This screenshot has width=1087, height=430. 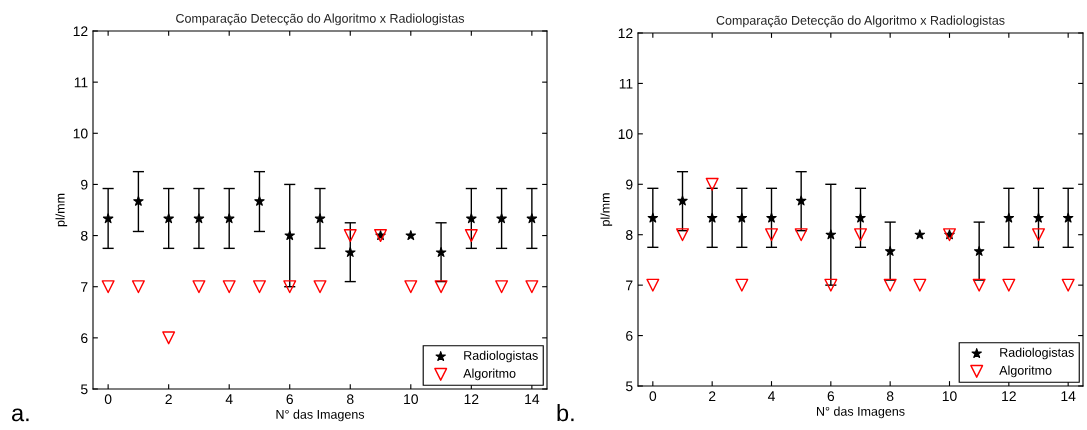 What do you see at coordinates (565, 412) in the screenshot?
I see `text: b.` at bounding box center [565, 412].